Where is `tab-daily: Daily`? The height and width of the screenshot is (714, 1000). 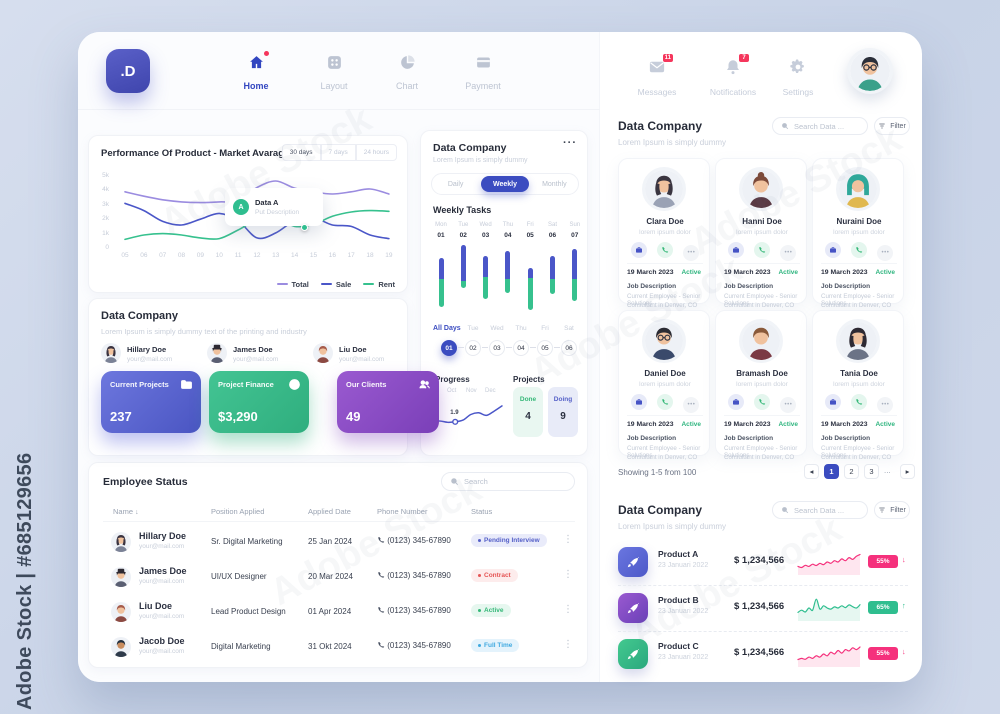
tab-daily: Daily is located at coordinates (455, 184).